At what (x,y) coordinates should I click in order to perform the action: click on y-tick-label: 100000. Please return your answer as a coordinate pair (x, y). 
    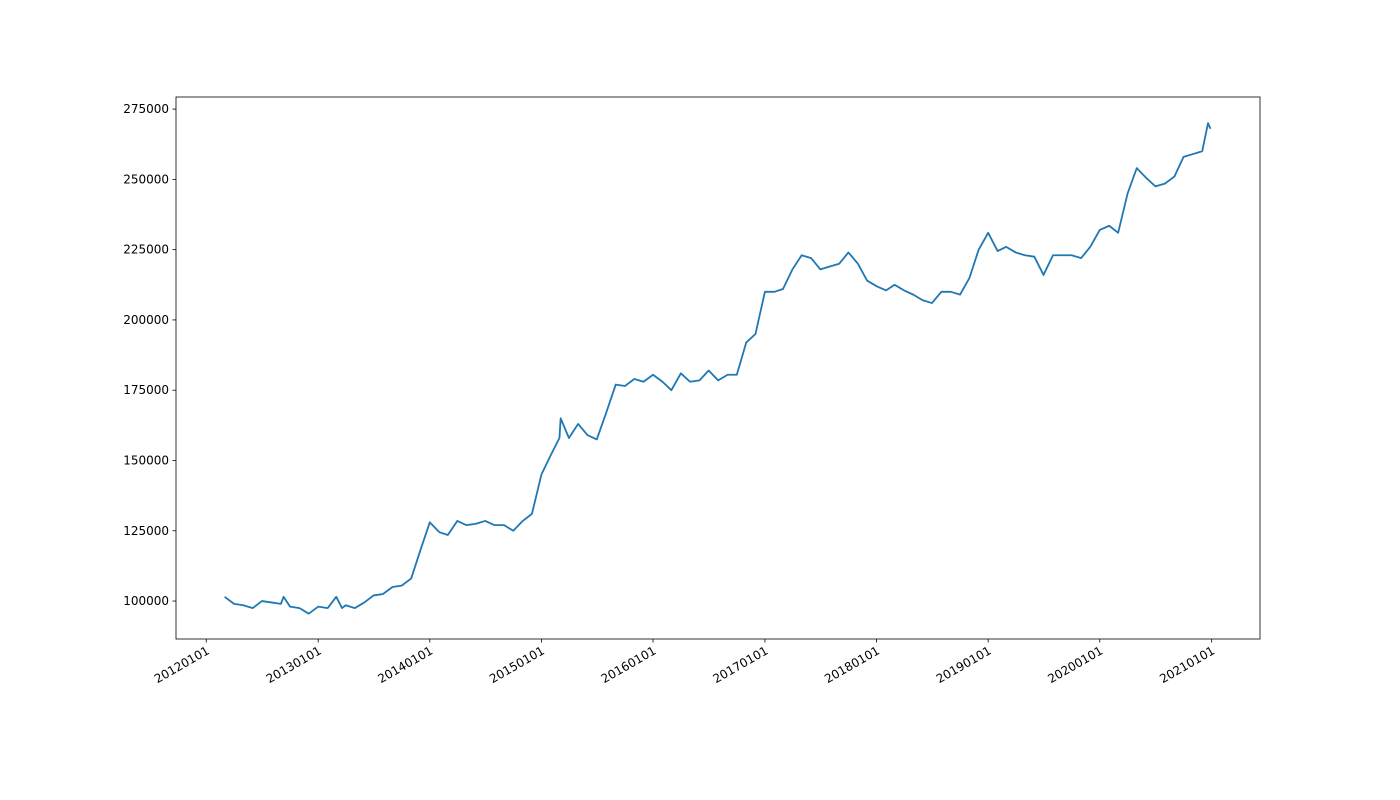
    Looking at the image, I should click on (146, 601).